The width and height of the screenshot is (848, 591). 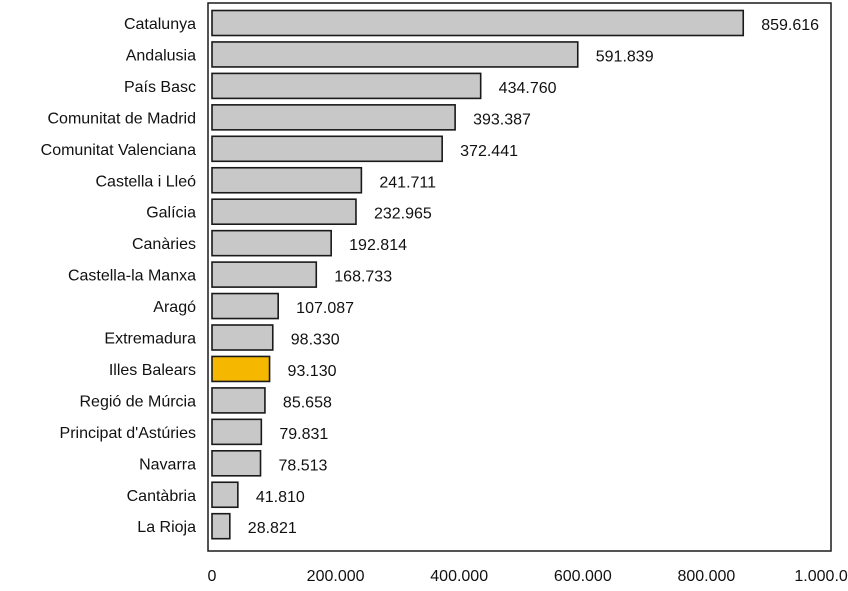 What do you see at coordinates (284, 211) in the screenshot?
I see `bar-galicia` at bounding box center [284, 211].